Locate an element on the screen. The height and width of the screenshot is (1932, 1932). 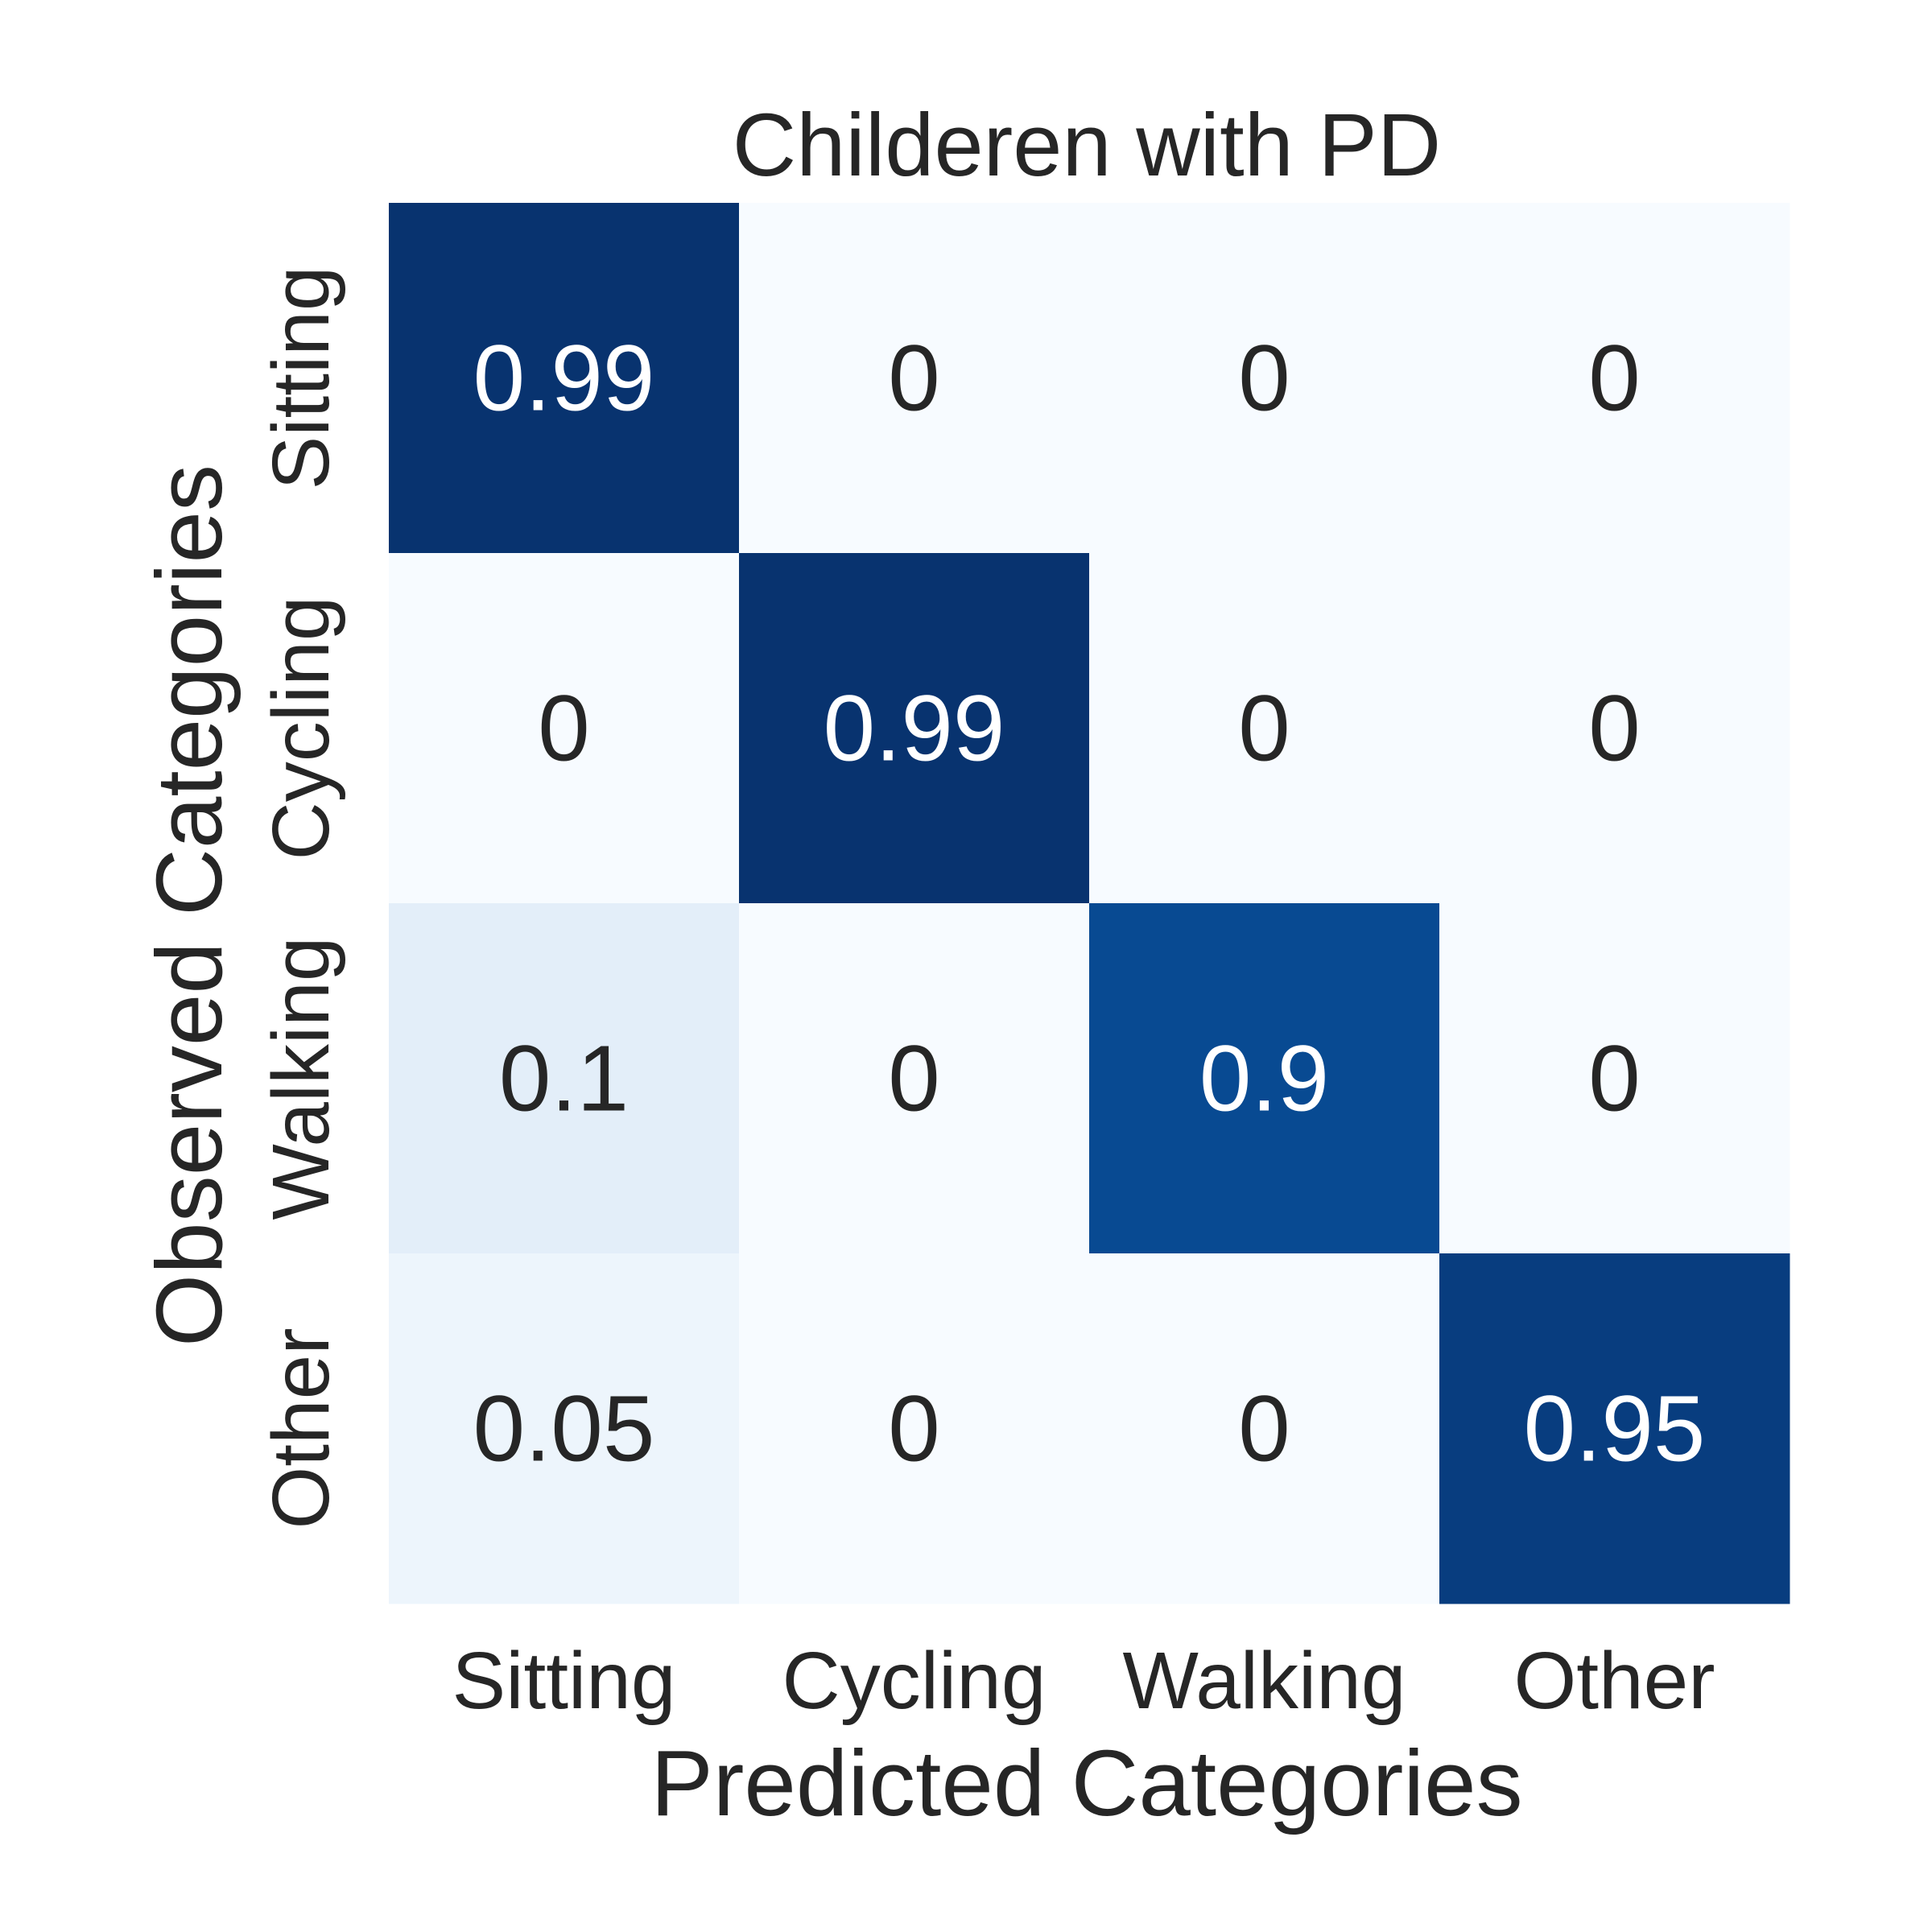
cell-value-label-r0-c3: 0 is located at coordinates (1614, 378).